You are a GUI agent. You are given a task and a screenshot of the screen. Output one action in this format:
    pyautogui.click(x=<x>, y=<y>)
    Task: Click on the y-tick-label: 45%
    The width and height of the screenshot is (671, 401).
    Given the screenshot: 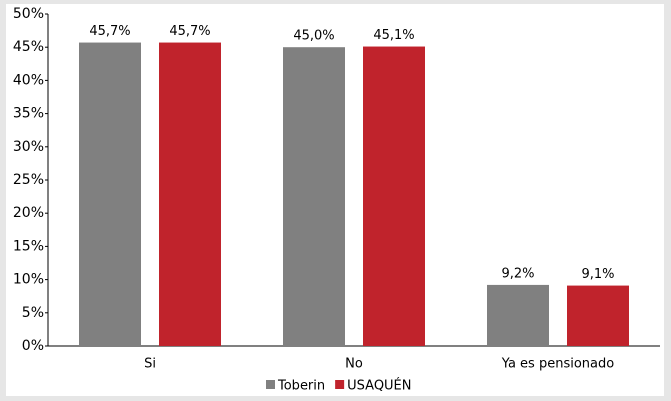 What is the action you would take?
    pyautogui.click(x=28, y=47)
    